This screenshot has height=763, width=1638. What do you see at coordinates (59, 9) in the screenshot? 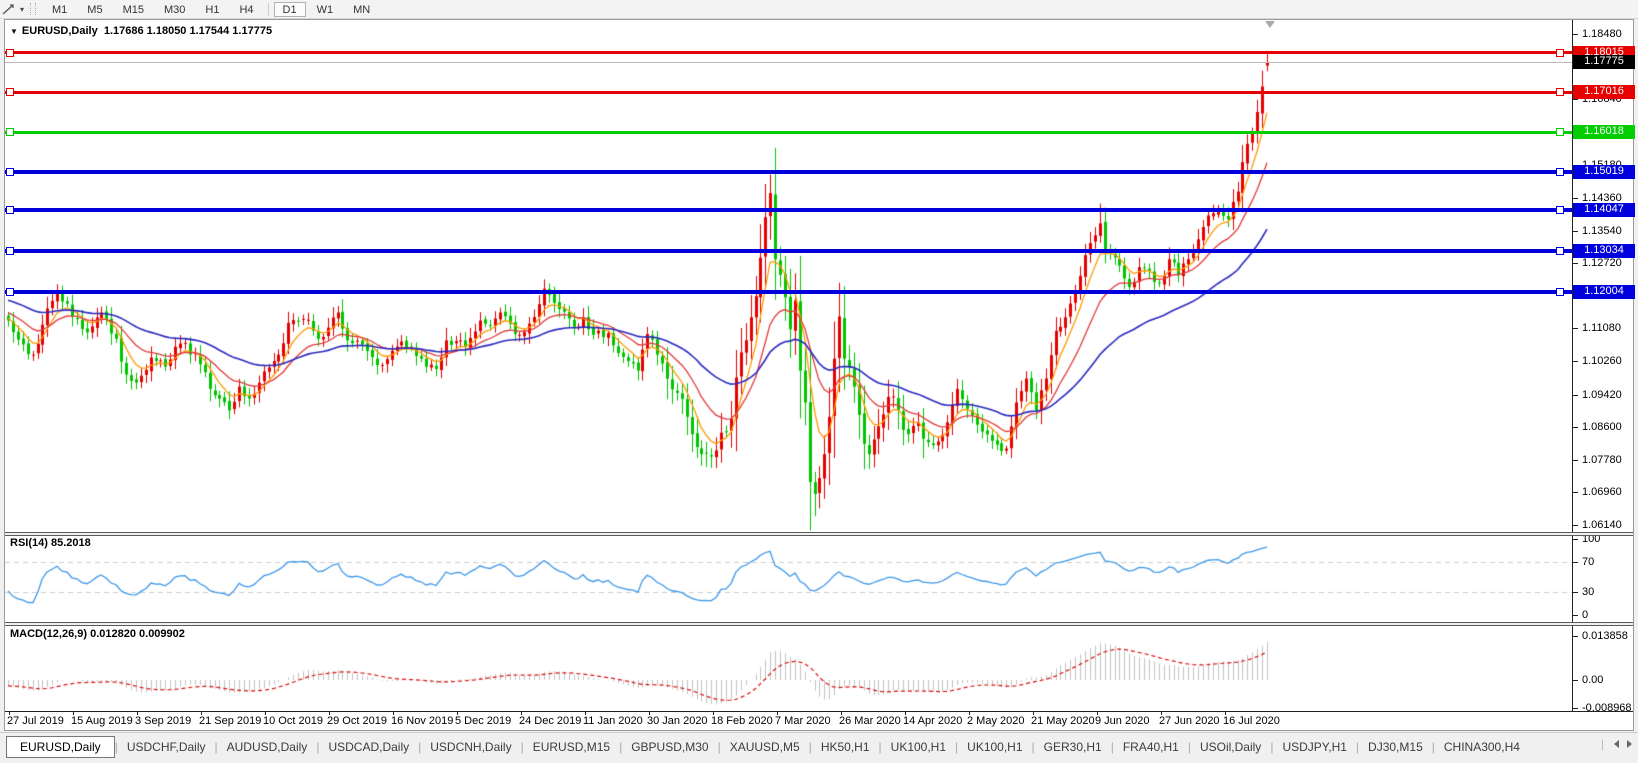
I see `timeframe-button-m1: M1` at bounding box center [59, 9].